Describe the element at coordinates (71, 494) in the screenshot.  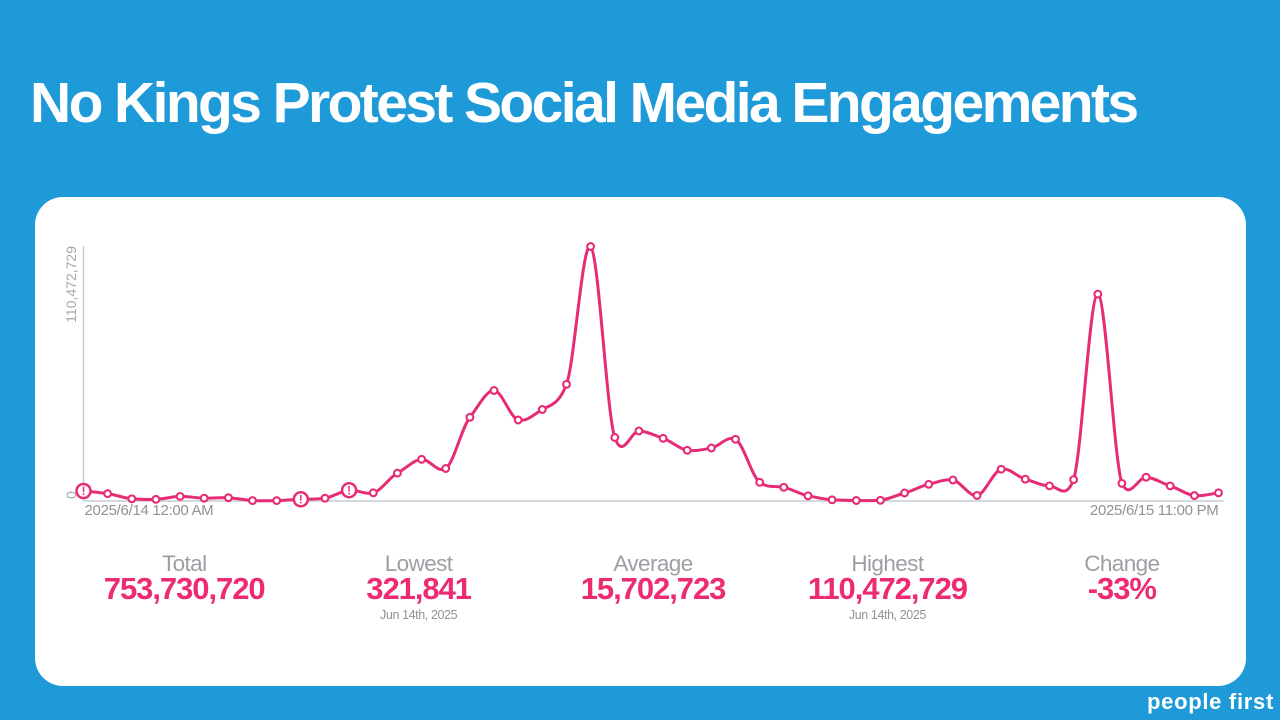
I see `svg-text: 0` at that location.